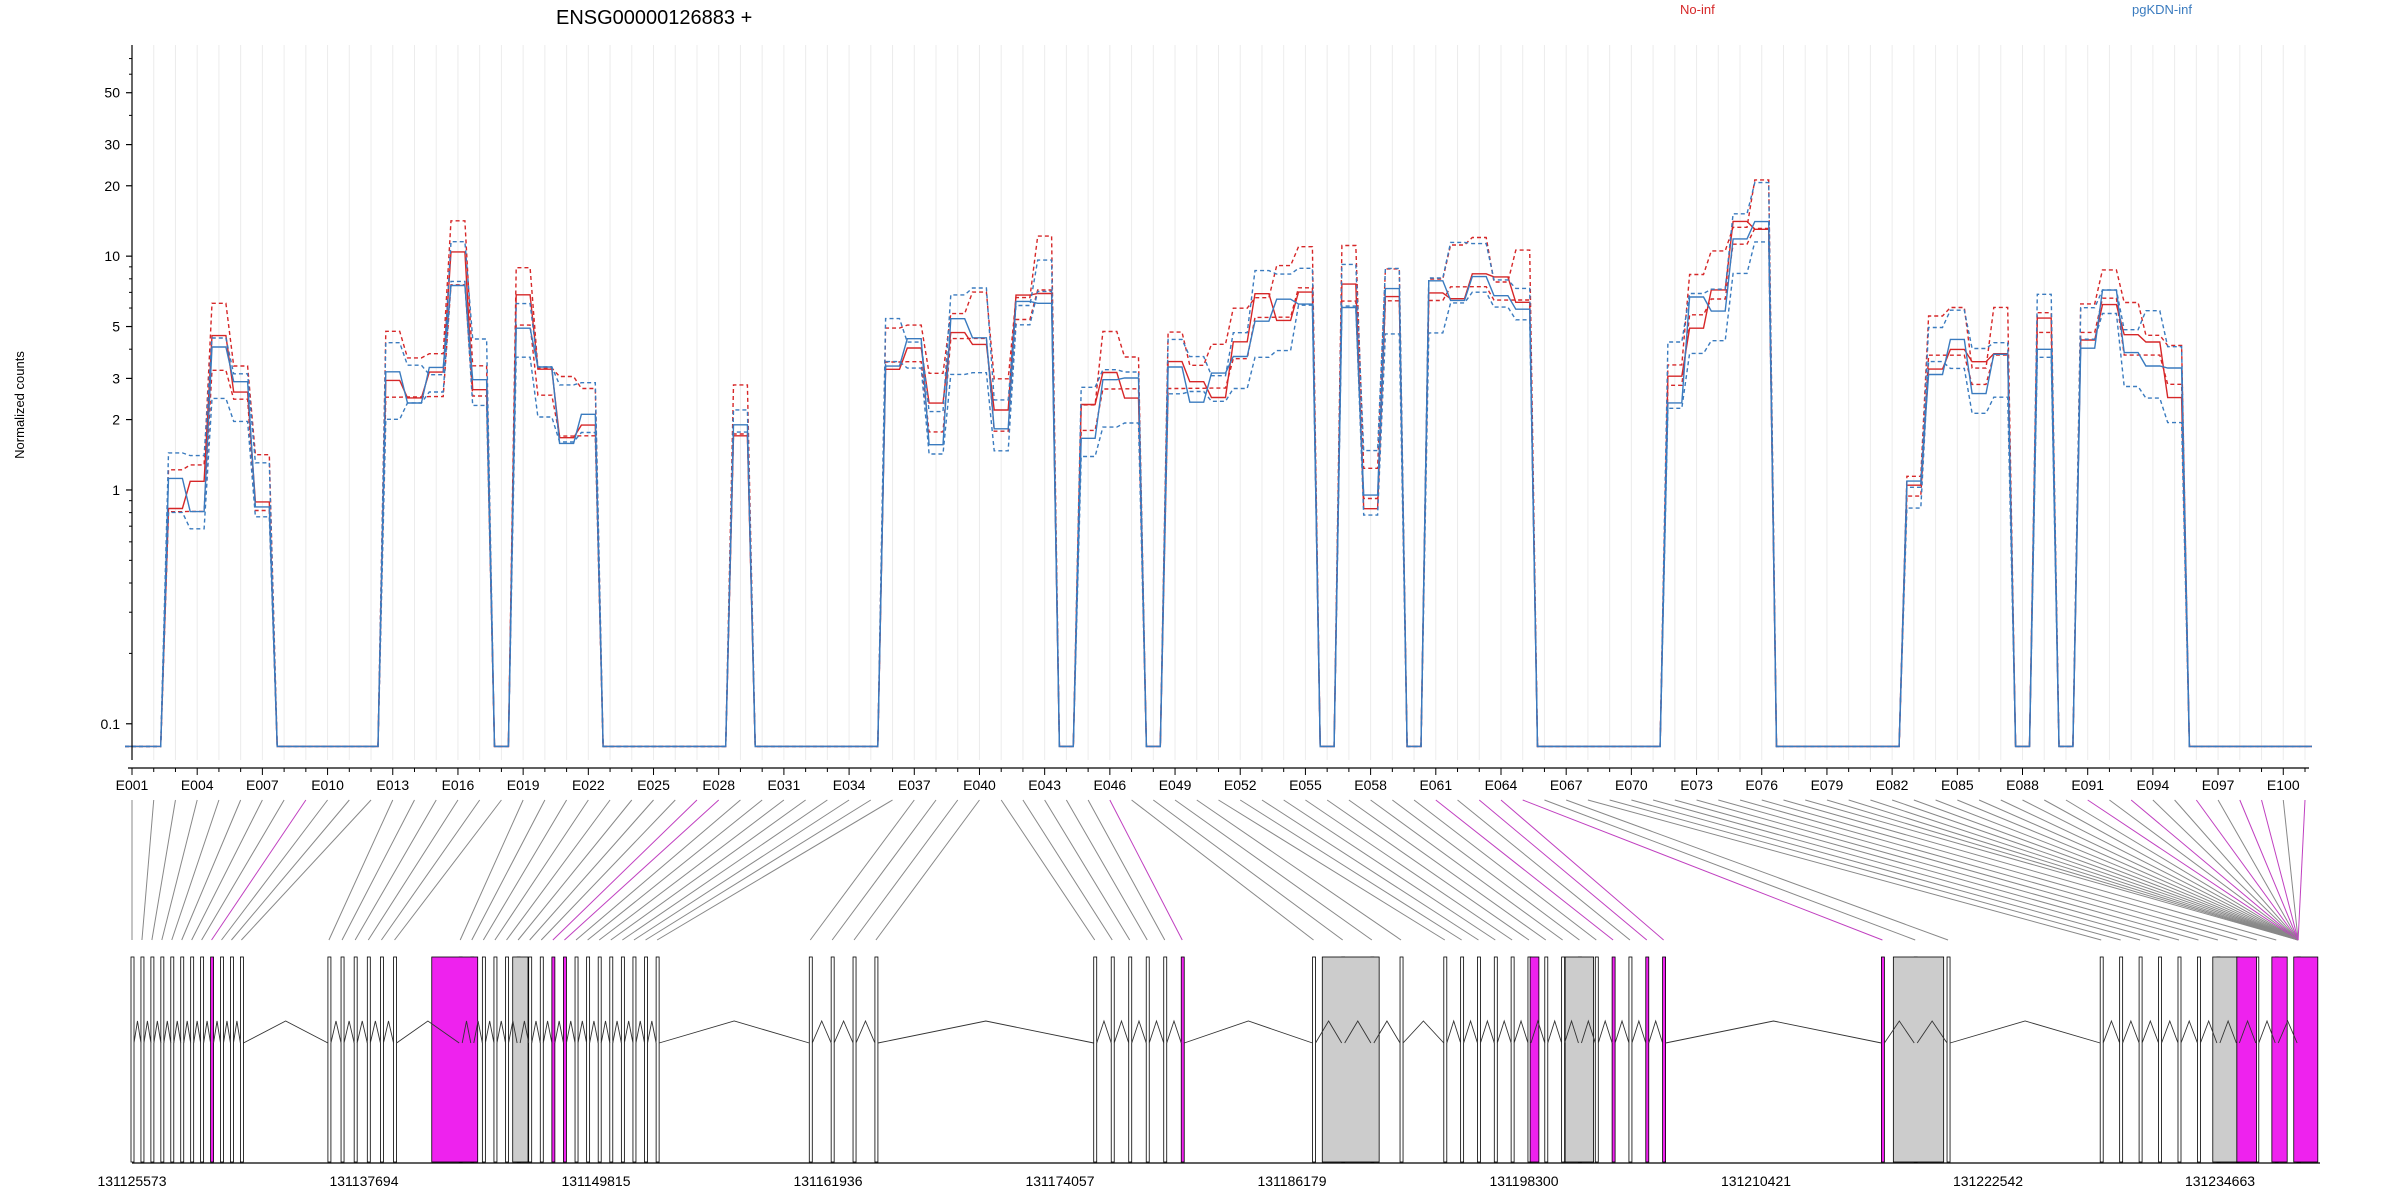 This screenshot has height=1200, width=2400. I want to click on genomic-tick-label: 131222542, so click(1988, 1181).